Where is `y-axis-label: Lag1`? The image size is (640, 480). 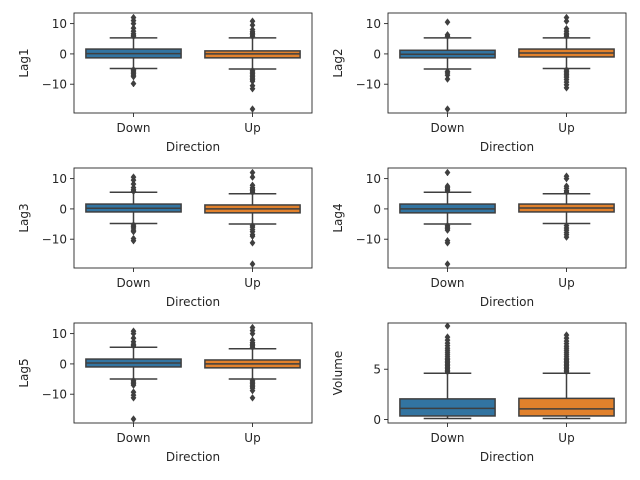
y-axis-label: Lag1 is located at coordinates (24, 62).